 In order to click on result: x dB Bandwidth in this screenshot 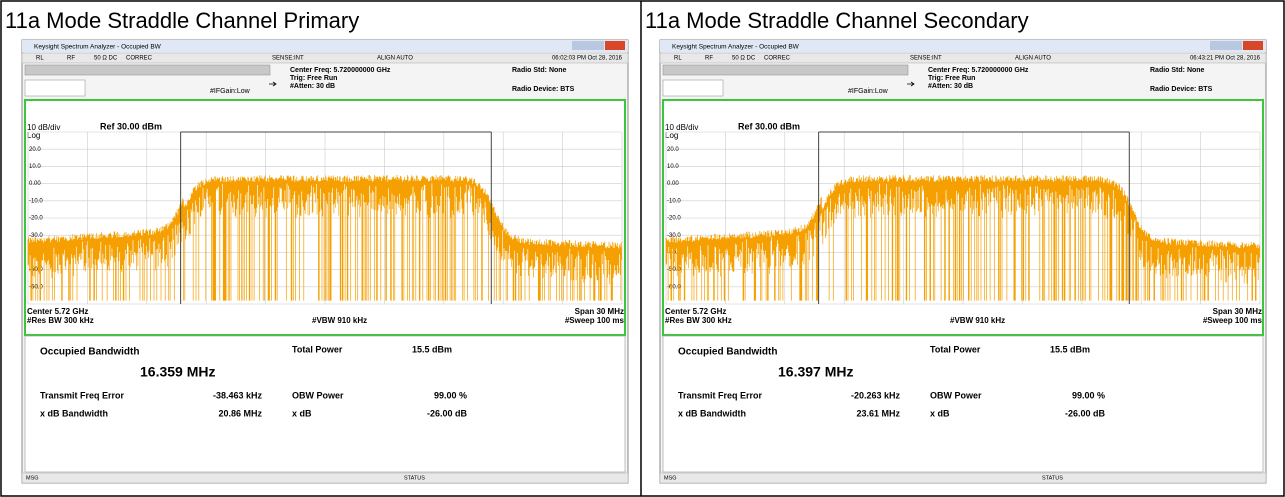, I will do `click(712, 413)`.